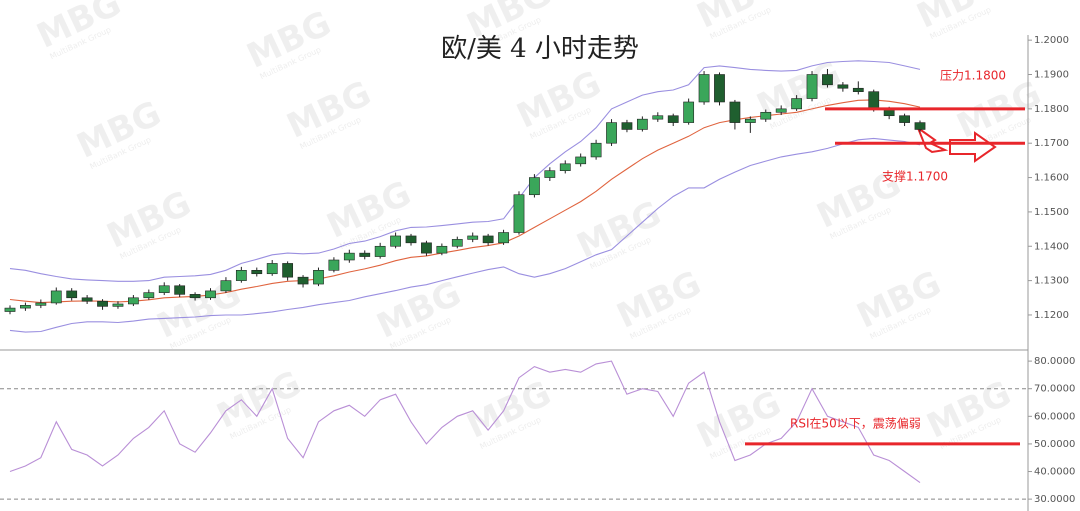  What do you see at coordinates (1054, 499) in the screenshot?
I see `y-tick-label: 30.0000` at bounding box center [1054, 499].